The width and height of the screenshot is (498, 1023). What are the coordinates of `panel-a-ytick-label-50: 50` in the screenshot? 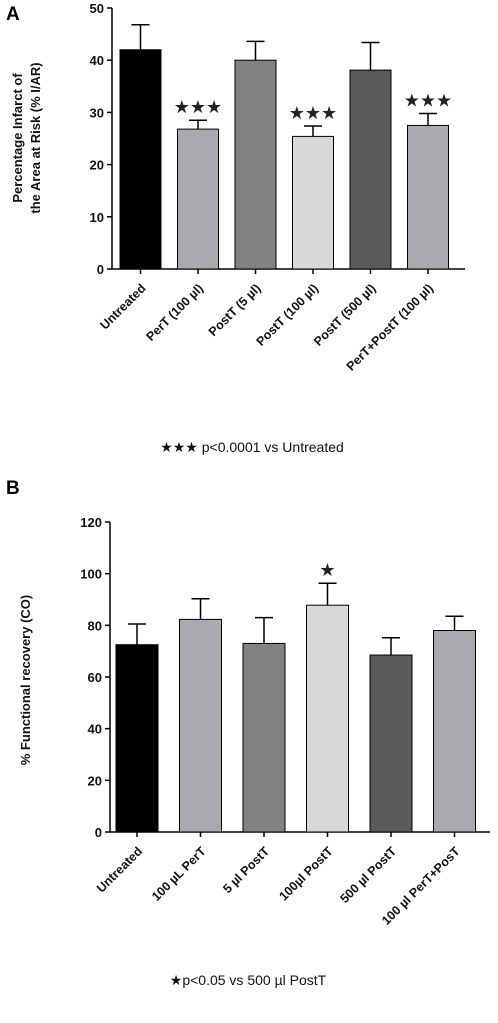 It's located at (97, 8).